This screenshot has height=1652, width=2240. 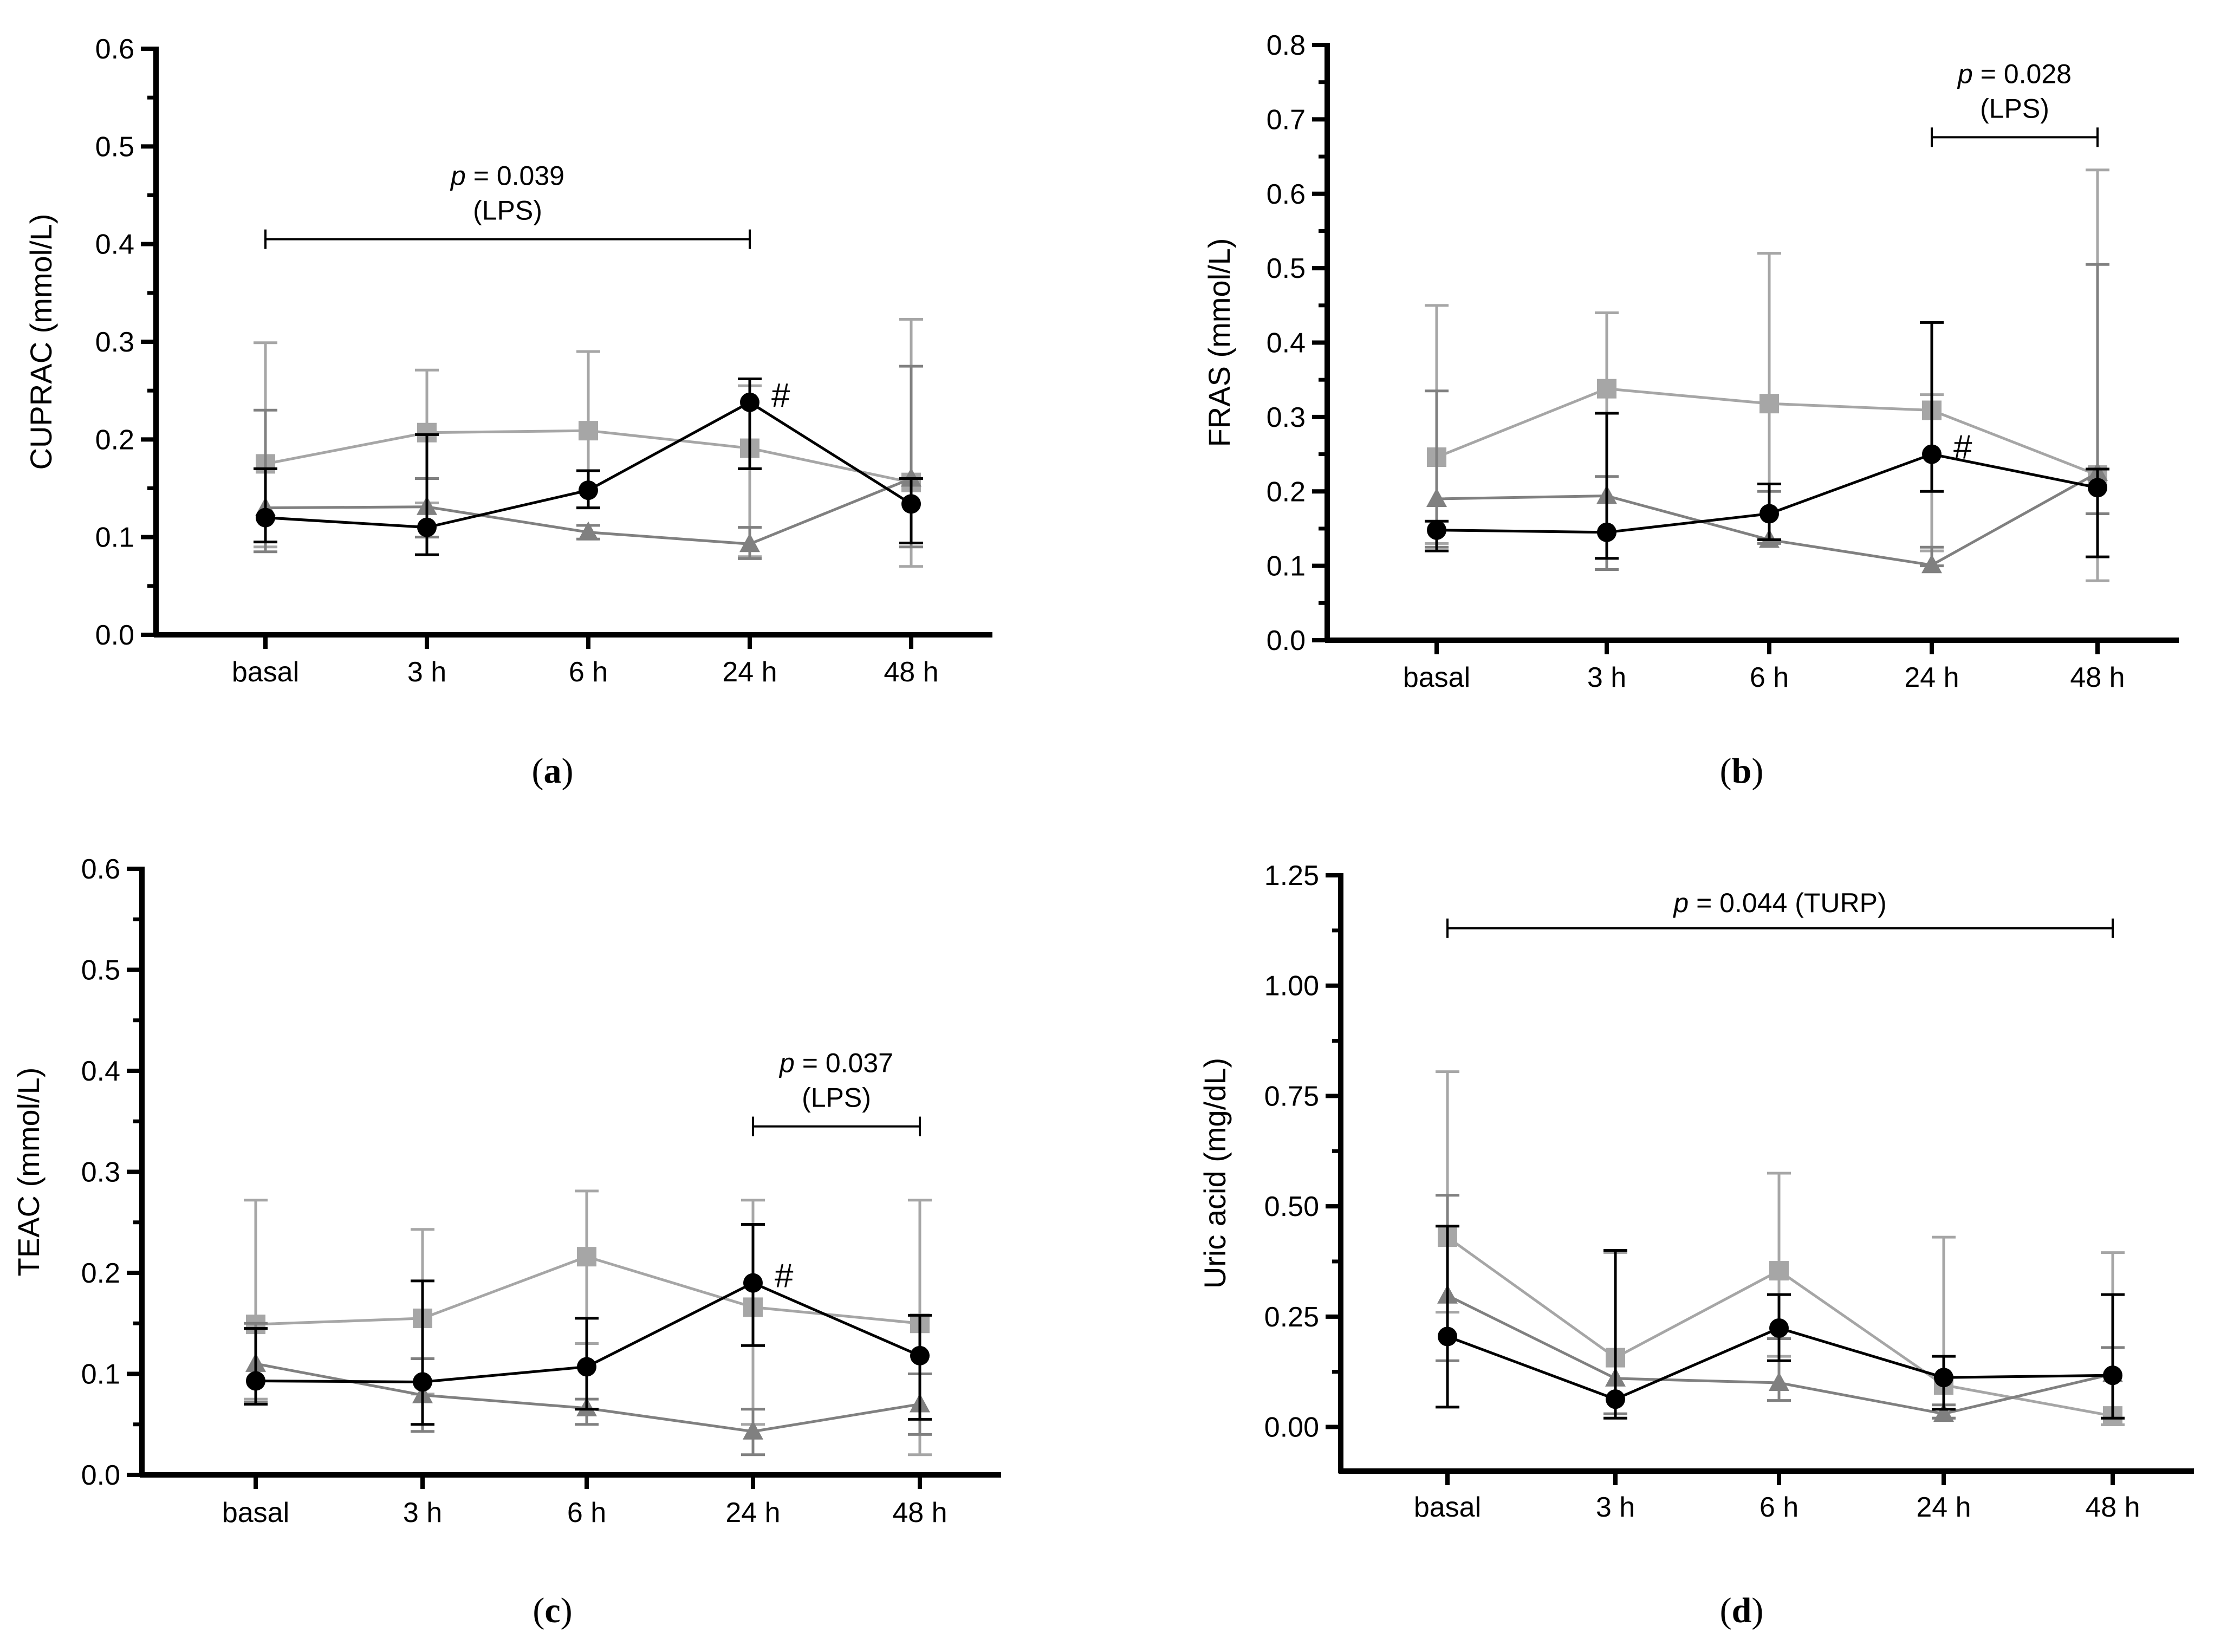 What do you see at coordinates (41, 342) in the screenshot?
I see `y-axis-title: CUPRAC (mmol/L)` at bounding box center [41, 342].